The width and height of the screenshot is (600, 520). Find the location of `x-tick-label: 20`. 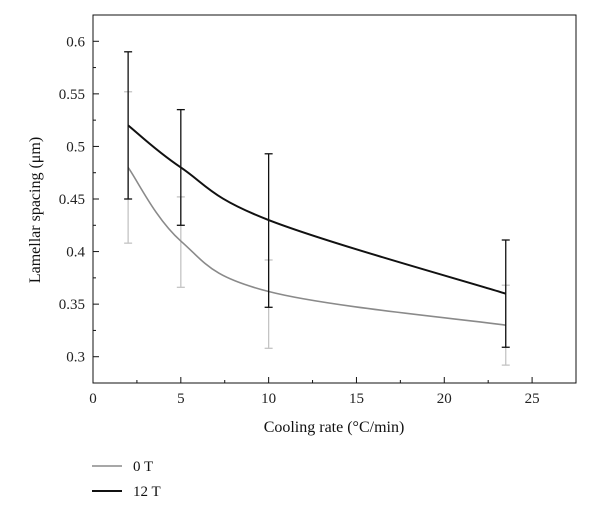

x-tick-label: 20 is located at coordinates (444, 399).